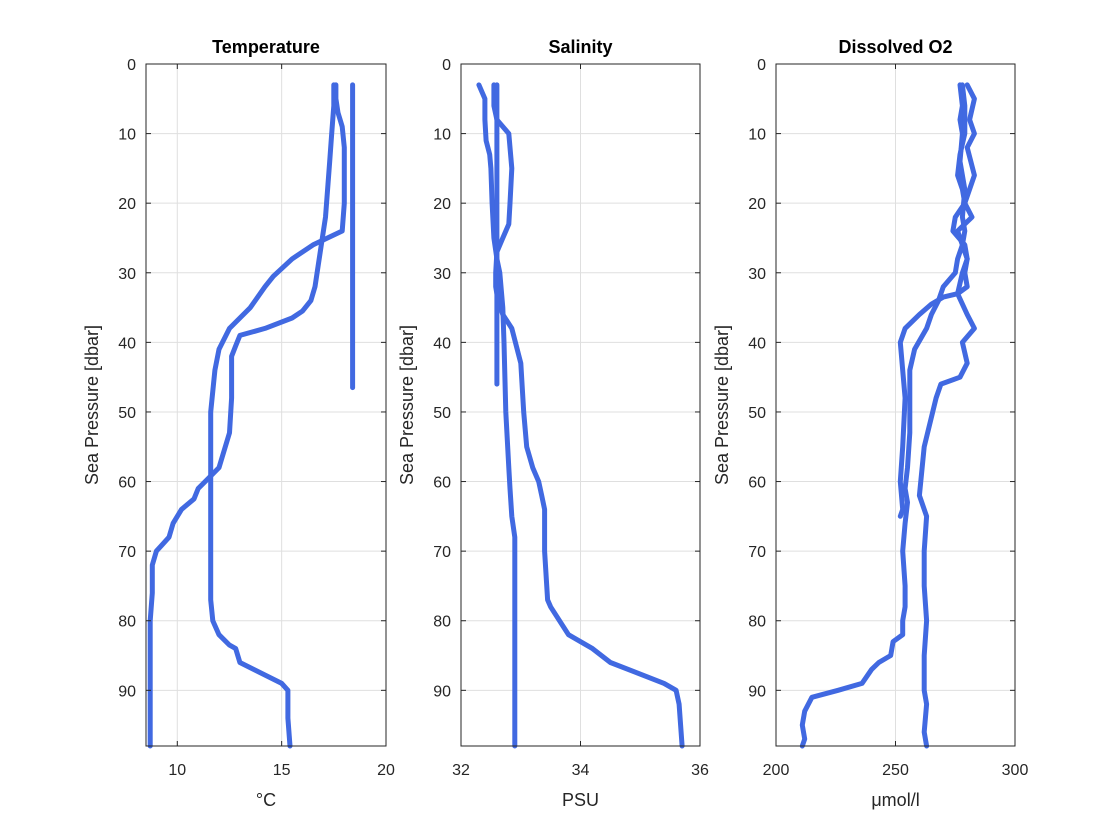 This screenshot has height=840, width=1120. What do you see at coordinates (177, 770) in the screenshot?
I see `x-tick-label: 10` at bounding box center [177, 770].